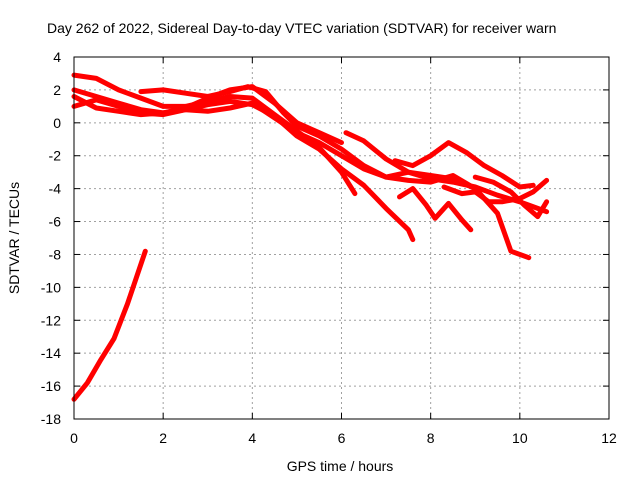 The image size is (640, 480). Describe the element at coordinates (51, 353) in the screenshot. I see `y-tick-label: -14` at that location.